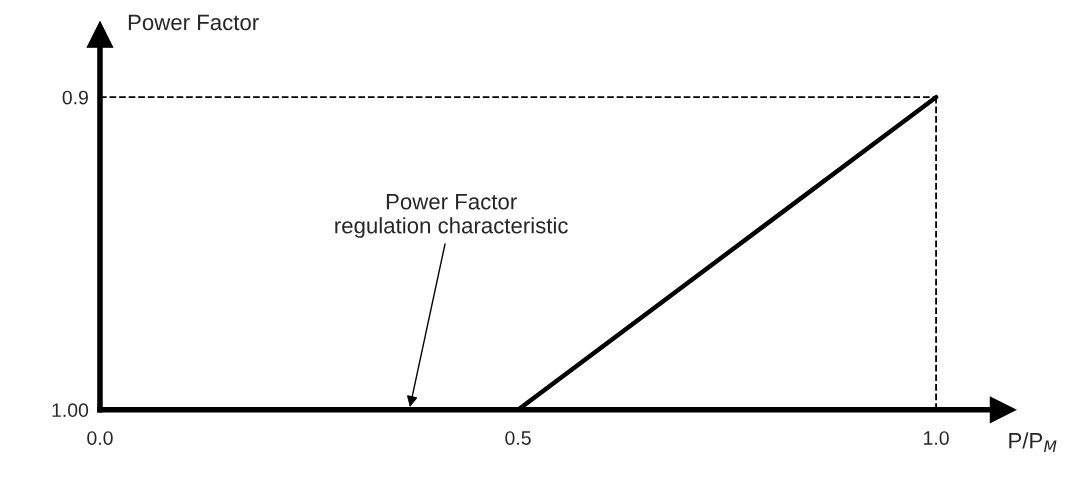 The width and height of the screenshot is (1075, 481). What do you see at coordinates (518, 438) in the screenshot?
I see `x-tick-label: 0.5` at bounding box center [518, 438].